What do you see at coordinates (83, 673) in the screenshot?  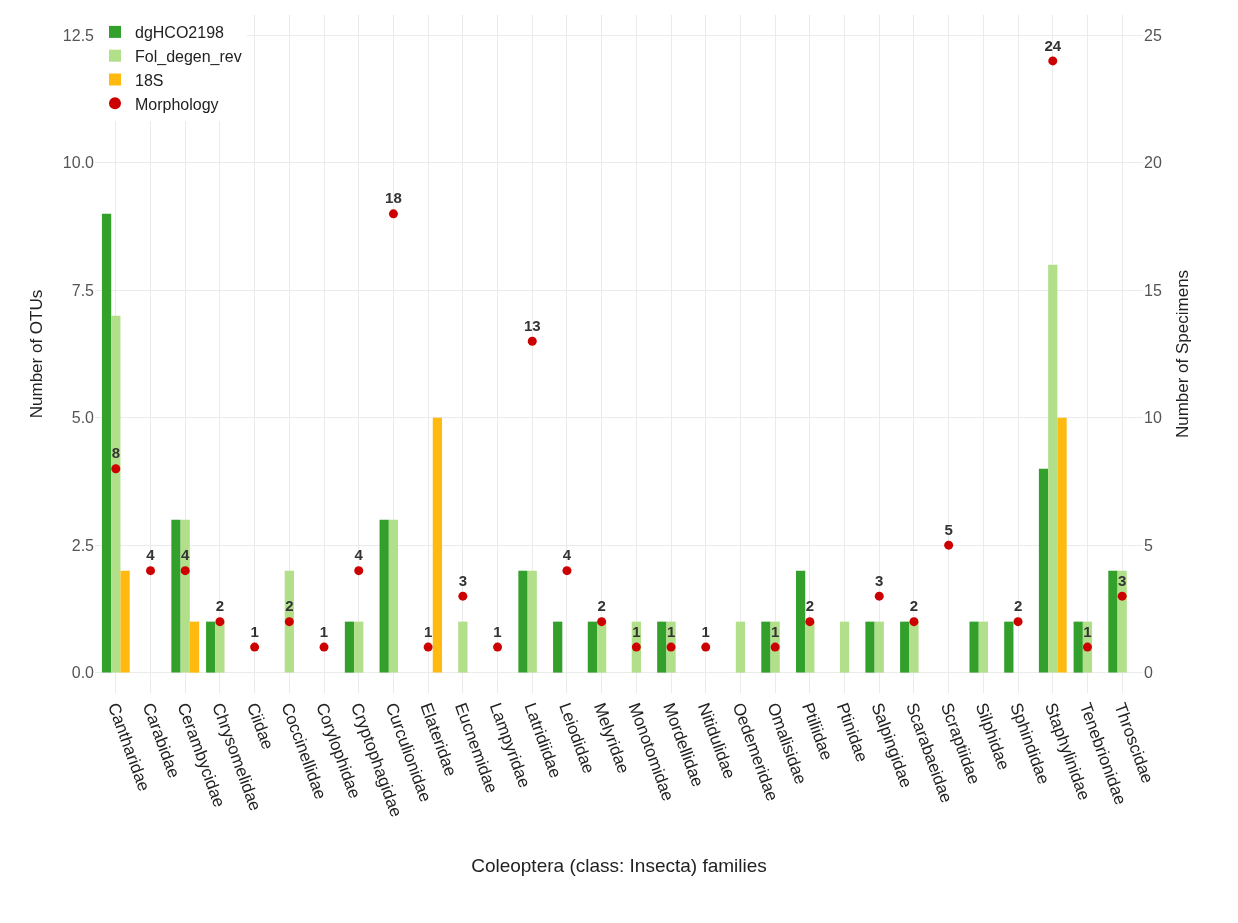 I see `y-tick-label: 0.0` at bounding box center [83, 673].